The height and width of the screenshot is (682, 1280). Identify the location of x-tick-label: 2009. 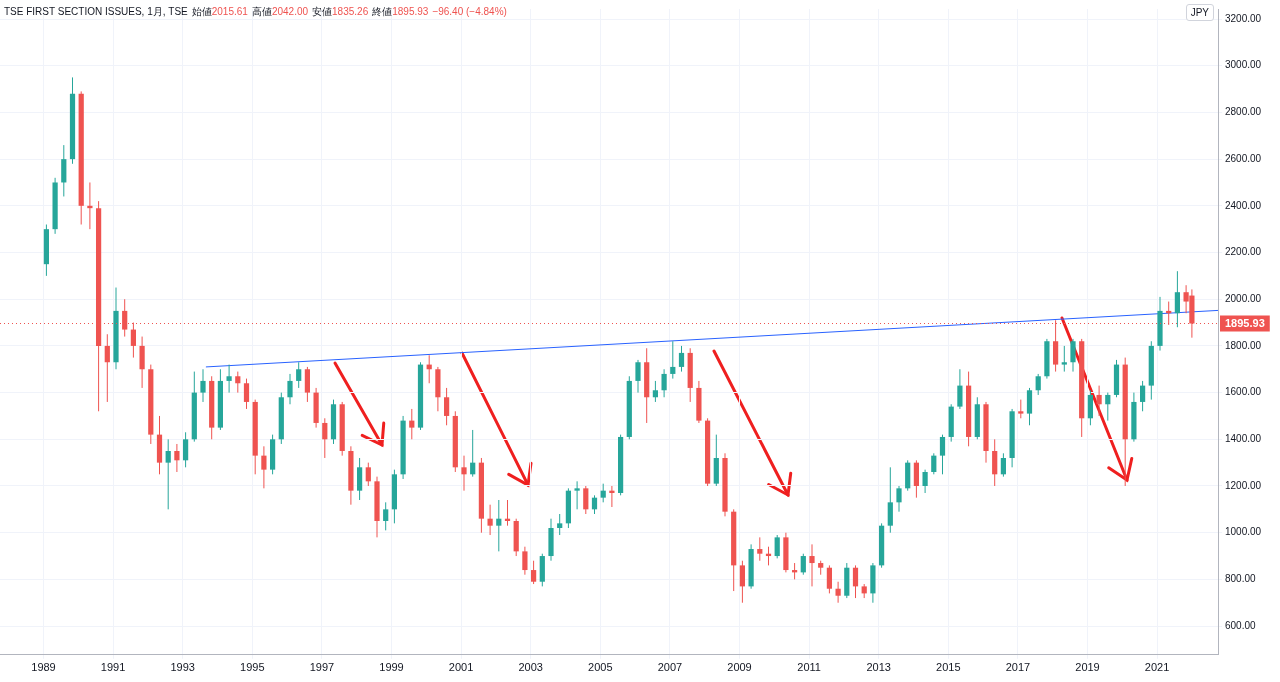
(739, 667).